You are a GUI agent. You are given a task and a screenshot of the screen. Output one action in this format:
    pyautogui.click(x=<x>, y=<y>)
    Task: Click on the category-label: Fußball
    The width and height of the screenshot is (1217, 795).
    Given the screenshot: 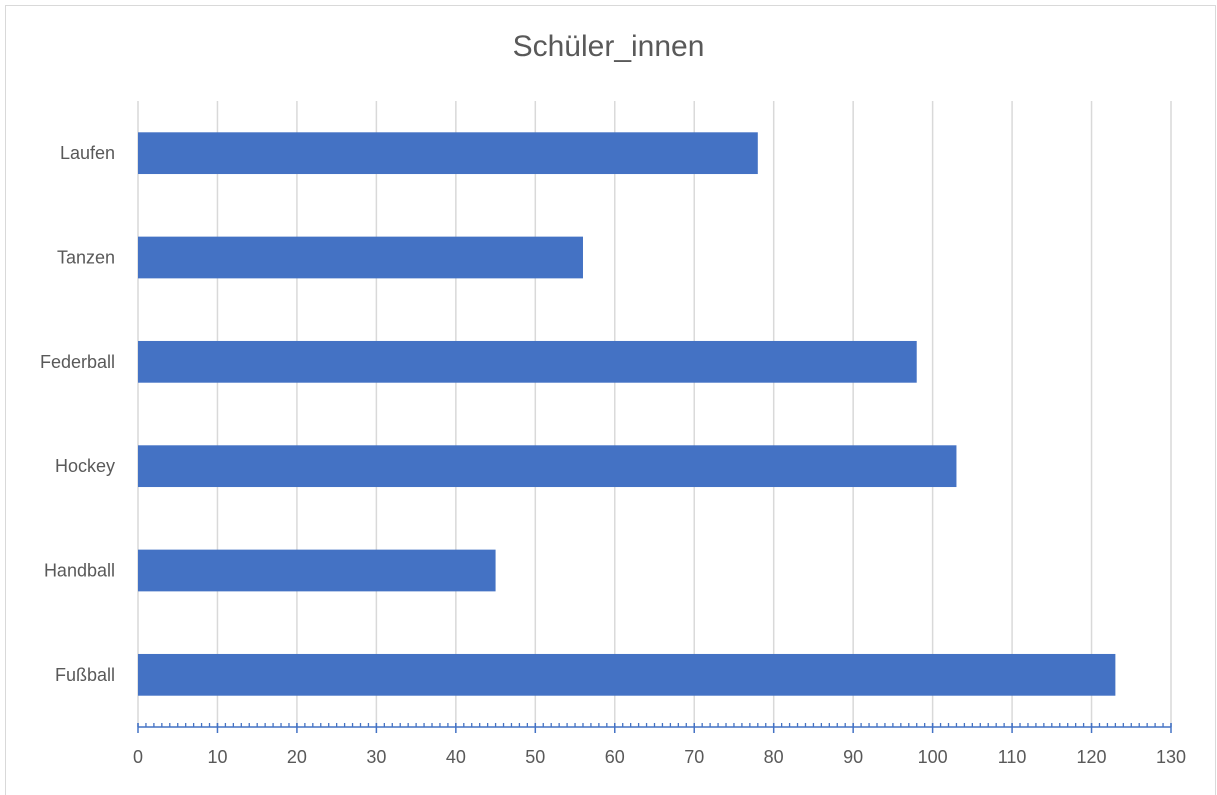 What is the action you would take?
    pyautogui.click(x=85, y=675)
    